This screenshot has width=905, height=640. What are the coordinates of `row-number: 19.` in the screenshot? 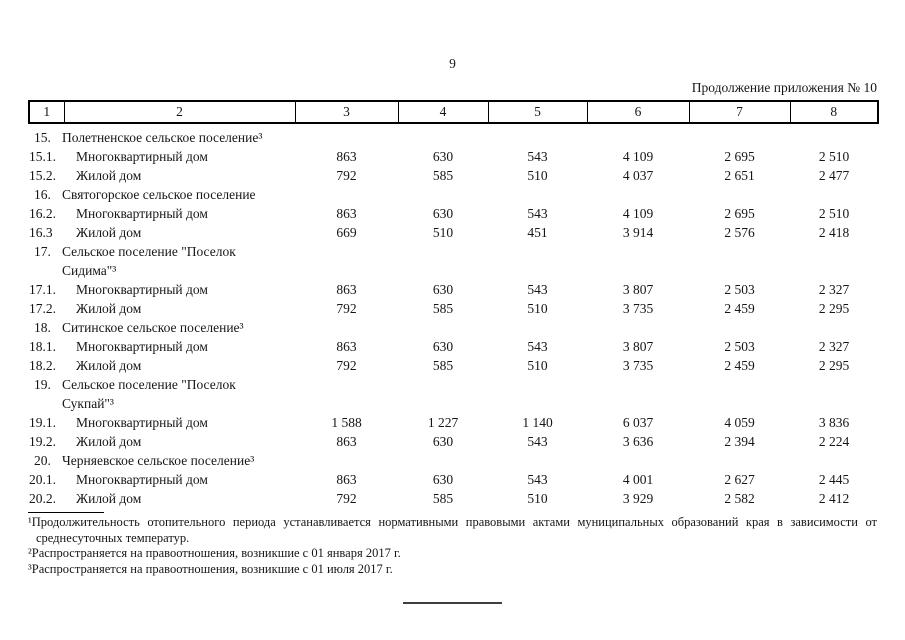 It's located at (42, 384).